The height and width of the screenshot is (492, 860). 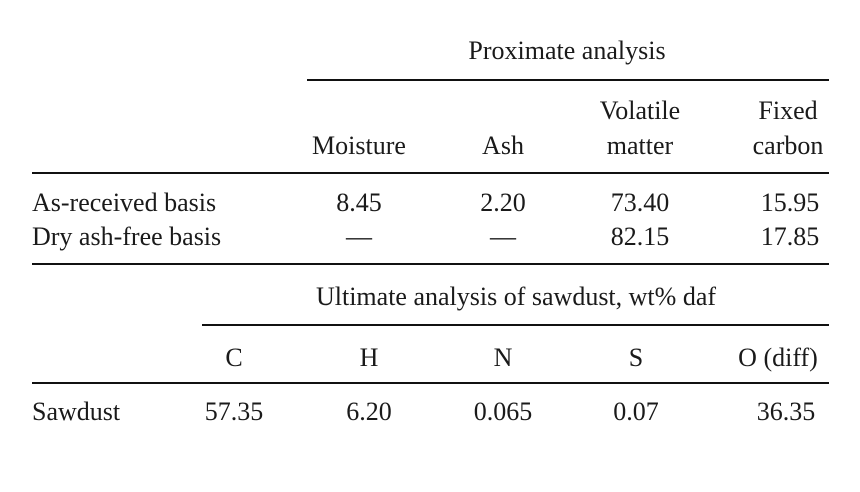 I want to click on header-c: C, so click(x=234, y=357).